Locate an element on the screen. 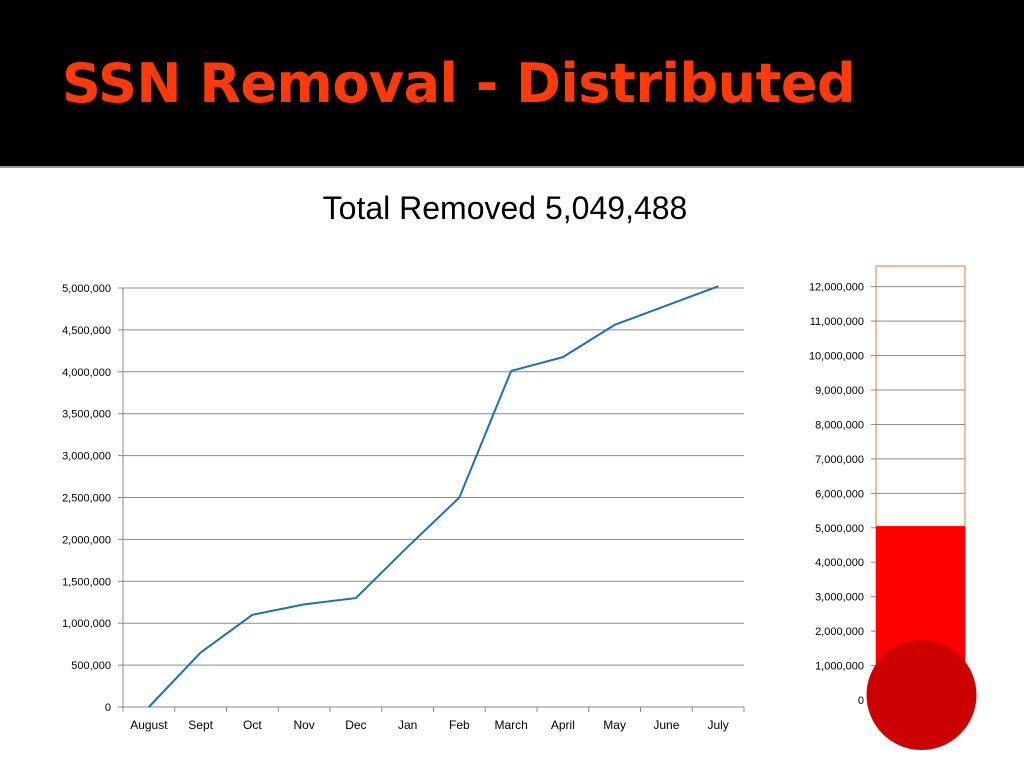 This screenshot has height=768, width=1024. y-tick-label: 4,500,000 is located at coordinates (86, 331).